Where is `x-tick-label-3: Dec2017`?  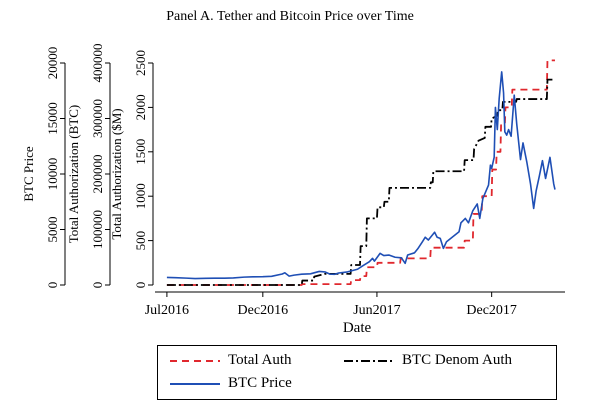
x-tick-label-3: Dec2017 is located at coordinates (491, 310).